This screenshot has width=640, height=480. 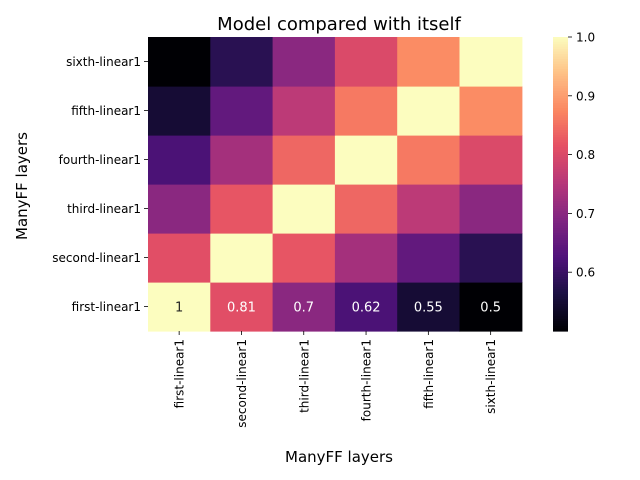 What do you see at coordinates (22, 186) in the screenshot?
I see `y-axis-label: ManyFF layers` at bounding box center [22, 186].